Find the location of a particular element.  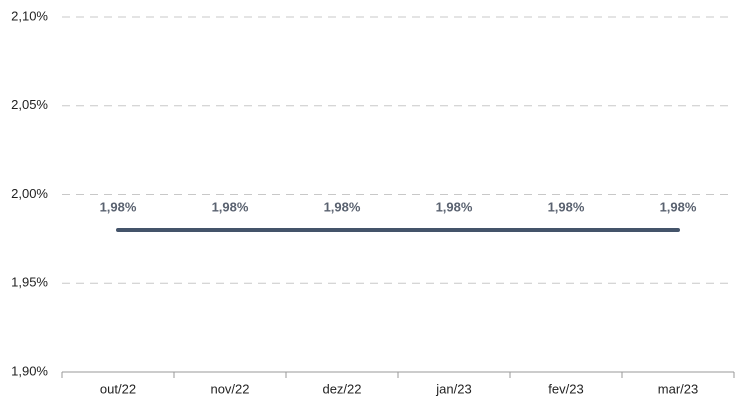

y-tick-label: 2,05% is located at coordinates (29, 104).